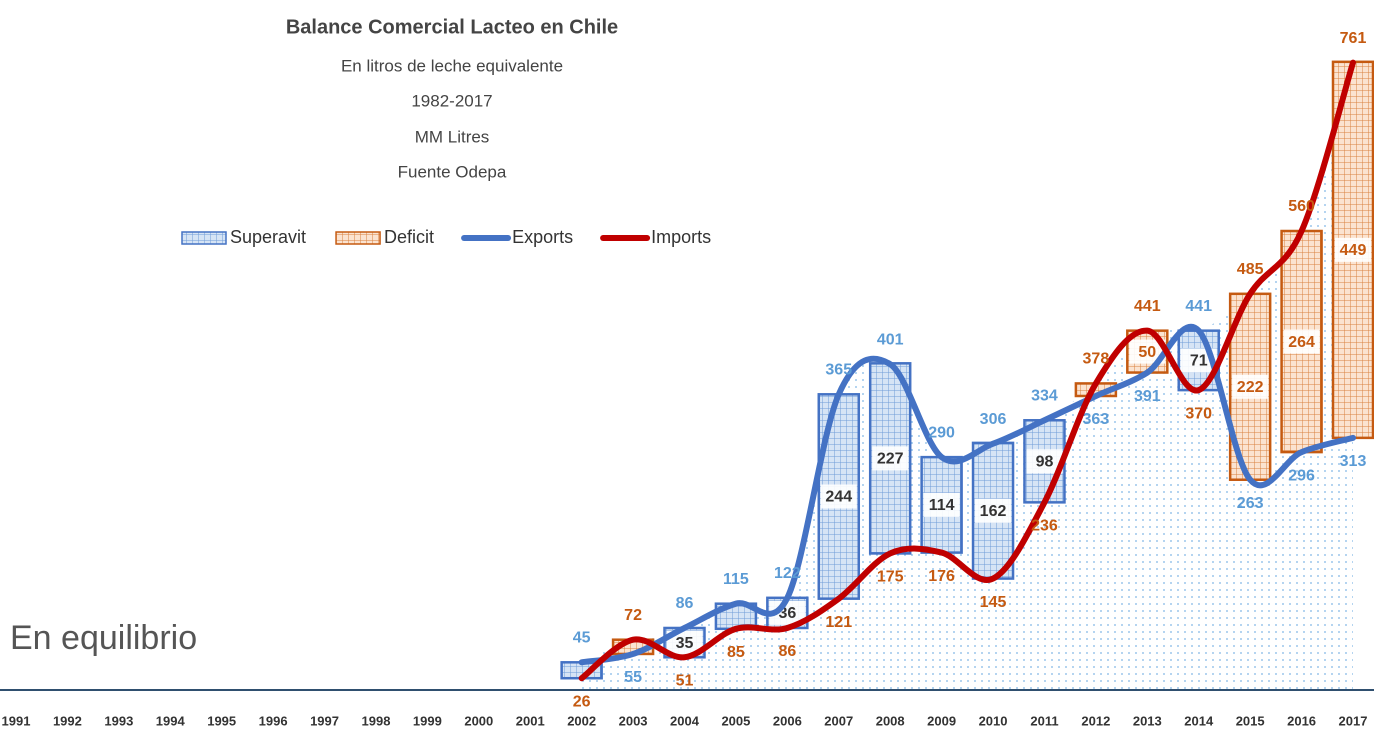  What do you see at coordinates (1096, 359) in the screenshot?
I see `data-label: 378` at bounding box center [1096, 359].